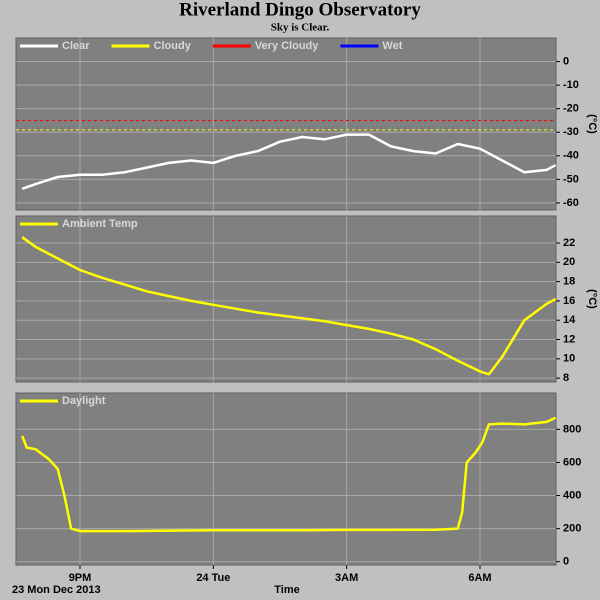 This screenshot has height=600, width=600. Describe the element at coordinates (569, 320) in the screenshot. I see `y-tick-label: 14` at that location.